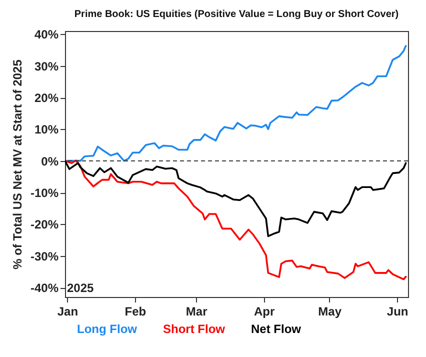 The image size is (426, 357). What do you see at coordinates (44, 288) in the screenshot?
I see `y-tick-label: -40%` at bounding box center [44, 288].